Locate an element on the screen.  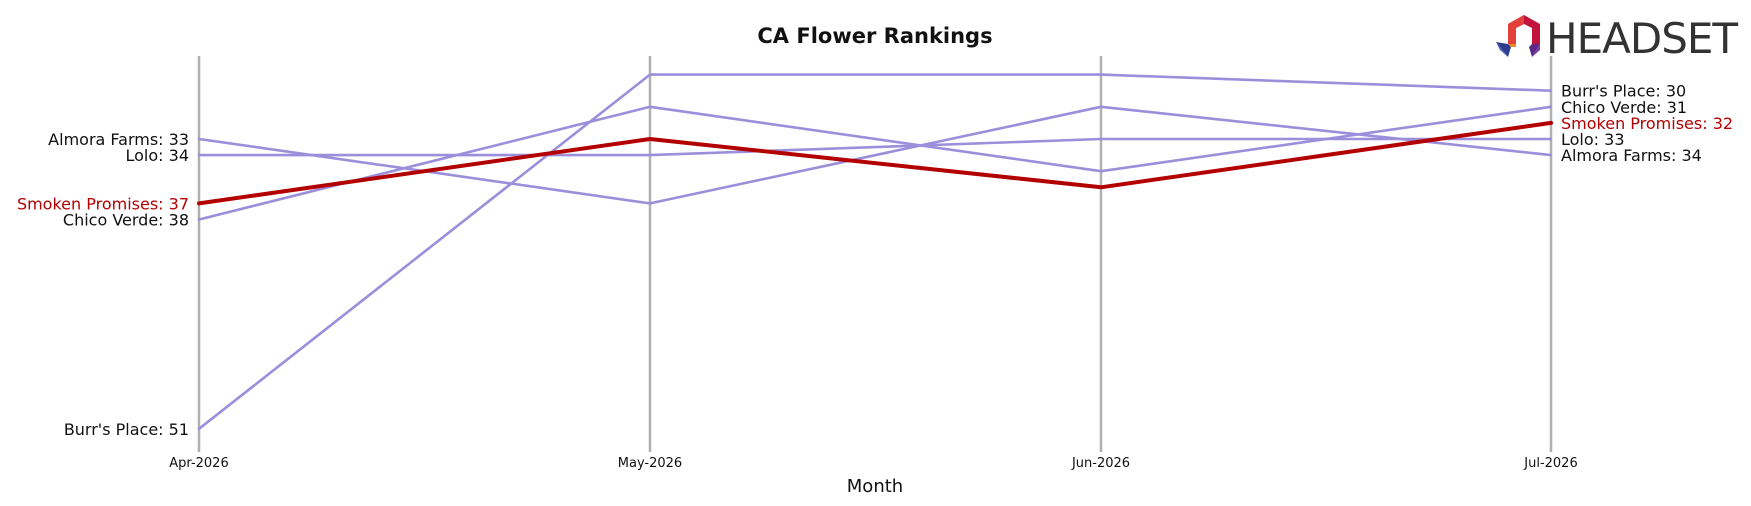
x-tick-label: Apr-2026 is located at coordinates (198, 463).